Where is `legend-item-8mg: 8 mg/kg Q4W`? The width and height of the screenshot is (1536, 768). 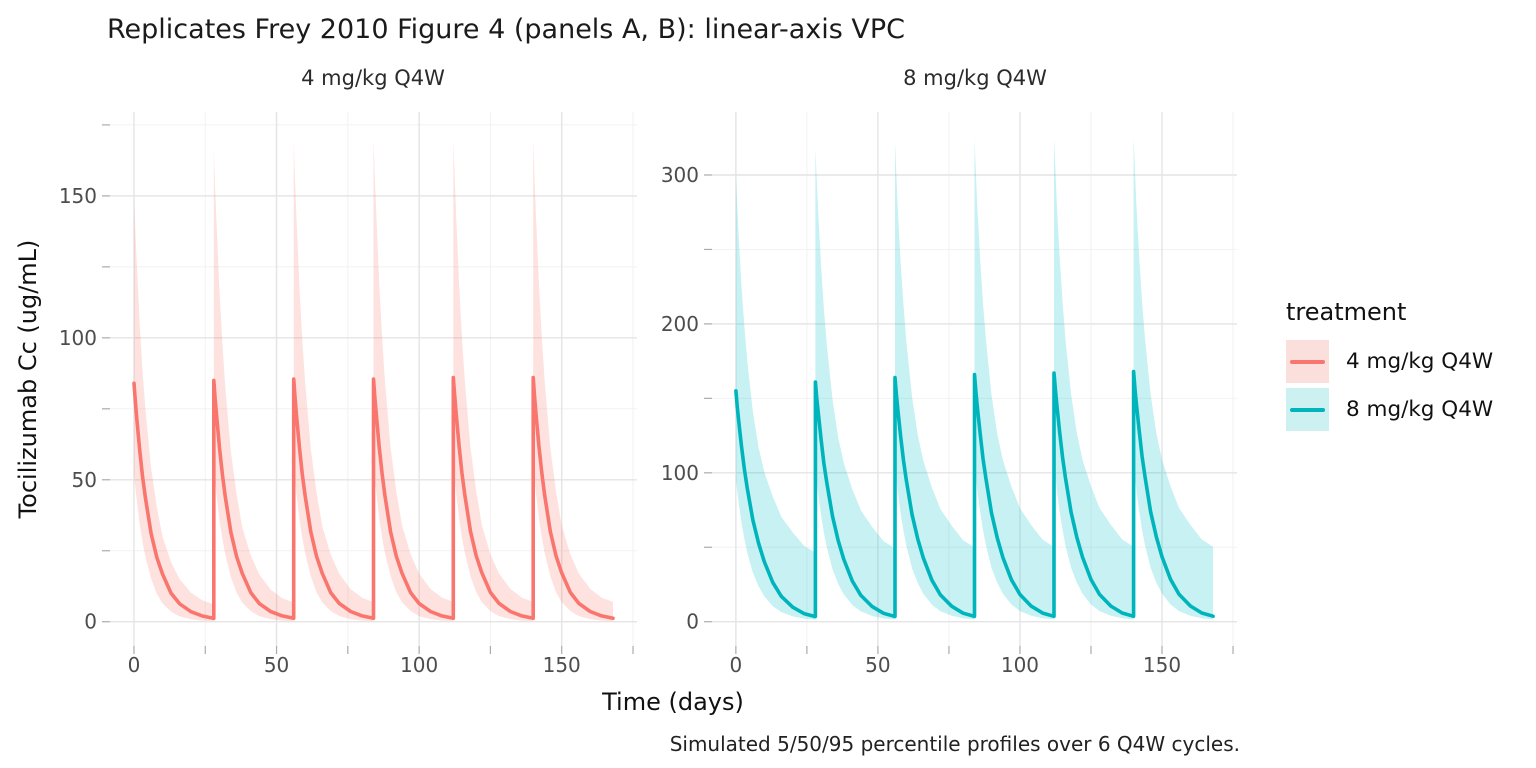
legend-item-8mg: 8 mg/kg Q4W is located at coordinates (1389, 409).